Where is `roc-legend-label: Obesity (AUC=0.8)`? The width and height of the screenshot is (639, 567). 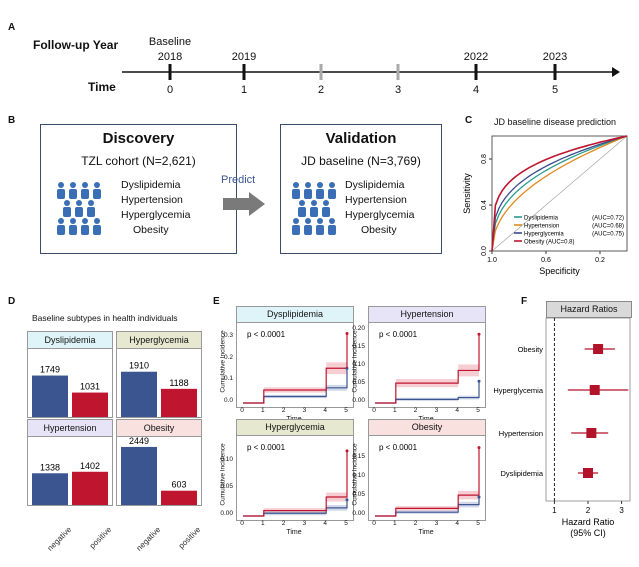 roc-legend-label: Obesity (AUC=0.8) is located at coordinates (549, 242).